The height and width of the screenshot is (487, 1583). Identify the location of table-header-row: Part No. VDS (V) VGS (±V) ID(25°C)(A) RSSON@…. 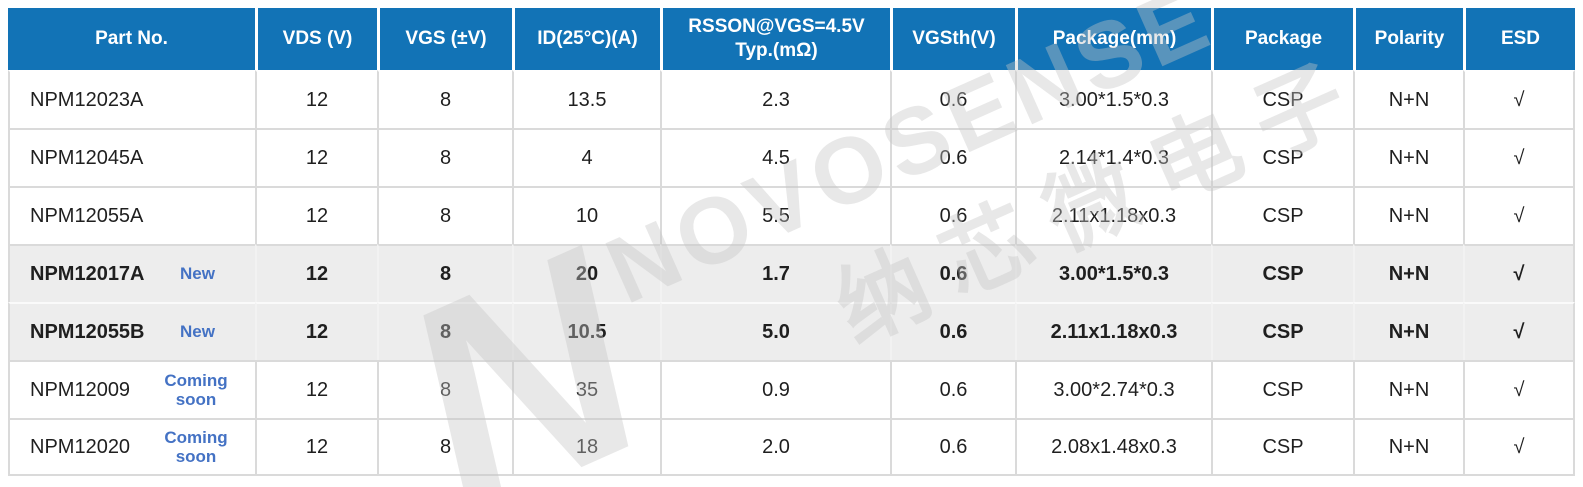
(791, 39).